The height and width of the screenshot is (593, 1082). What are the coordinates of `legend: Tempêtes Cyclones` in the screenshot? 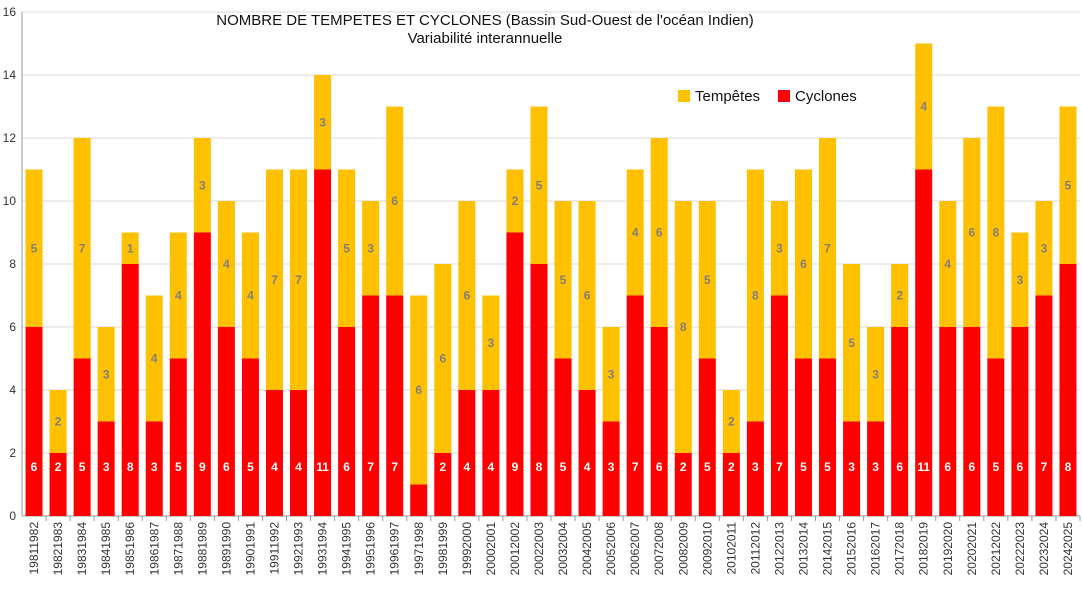 It's located at (767, 96).